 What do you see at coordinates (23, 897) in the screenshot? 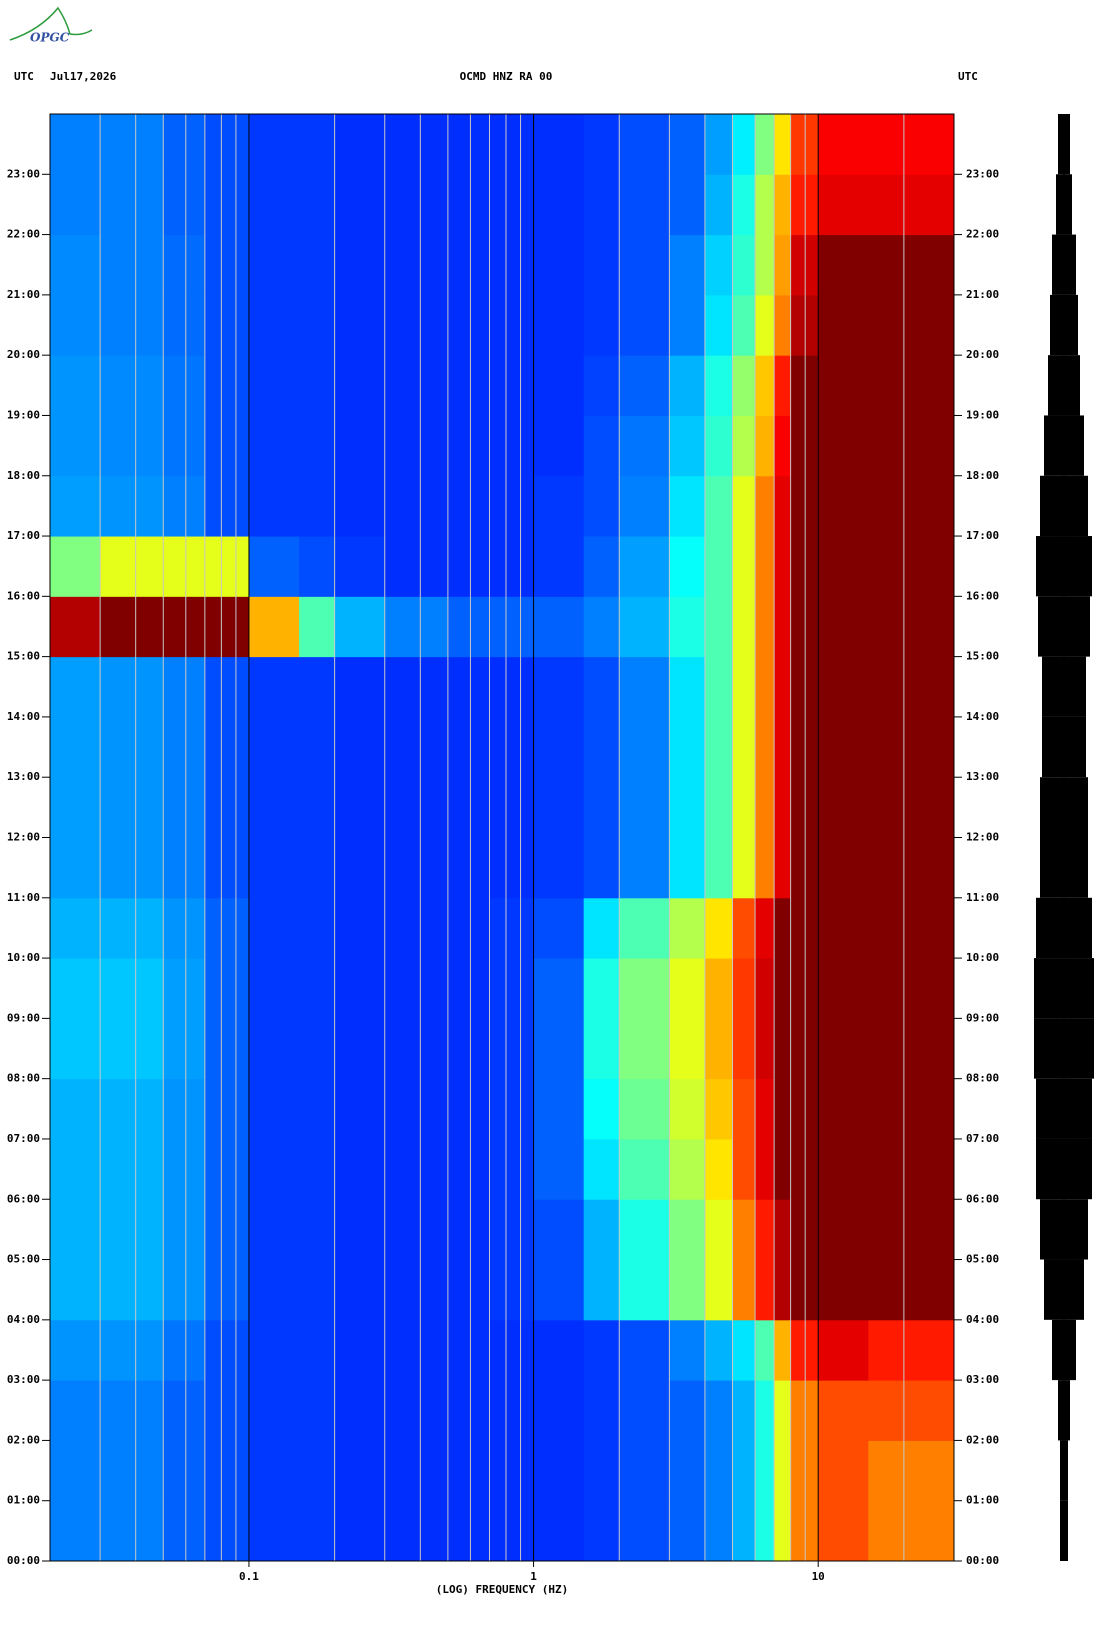
I see `y-tick-label-left: 11:00` at bounding box center [23, 897].